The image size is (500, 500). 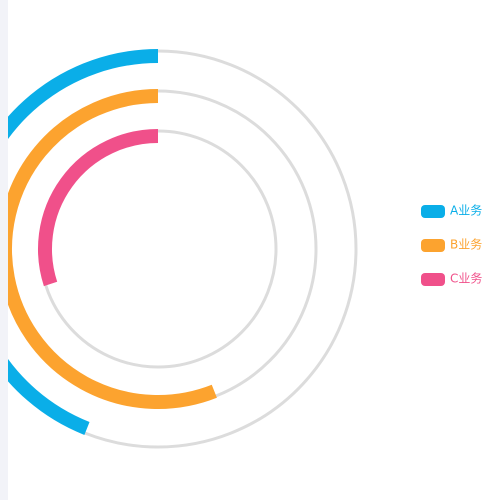 I want to click on legend-label: A业务, so click(x=466, y=210).